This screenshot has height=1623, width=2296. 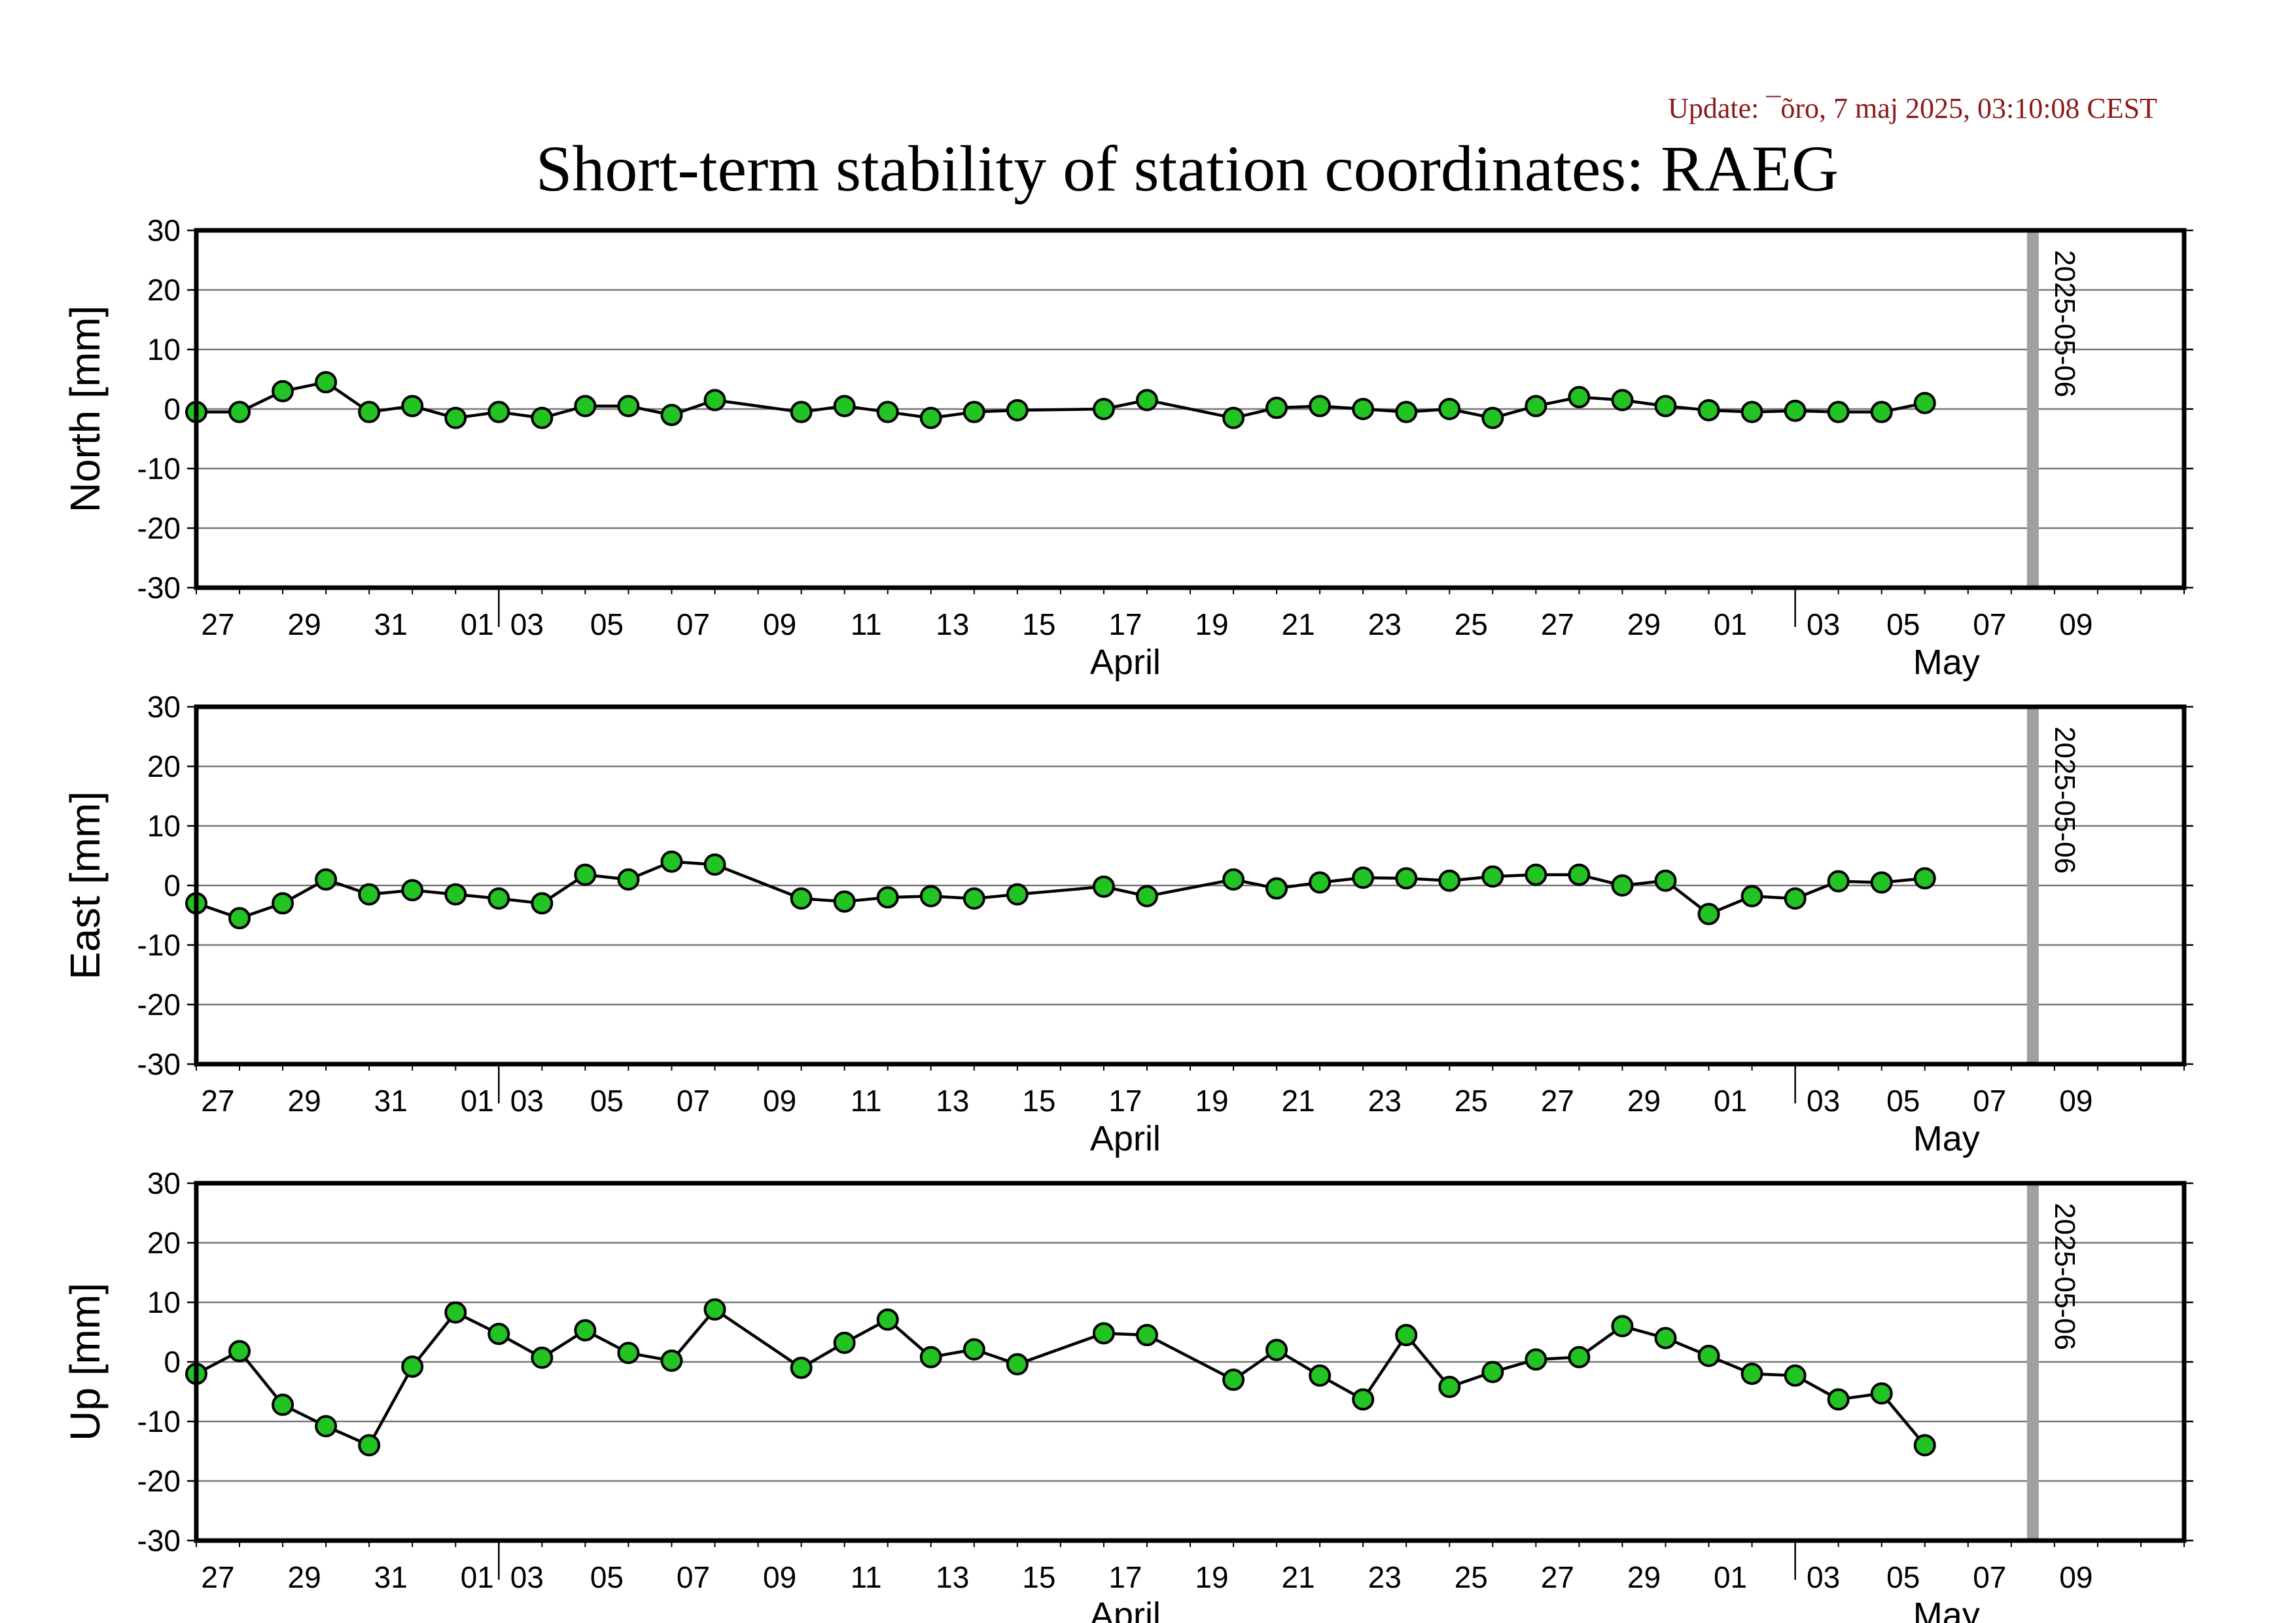 I want to click on y-axis-label: Up [mm], so click(x=85, y=1362).